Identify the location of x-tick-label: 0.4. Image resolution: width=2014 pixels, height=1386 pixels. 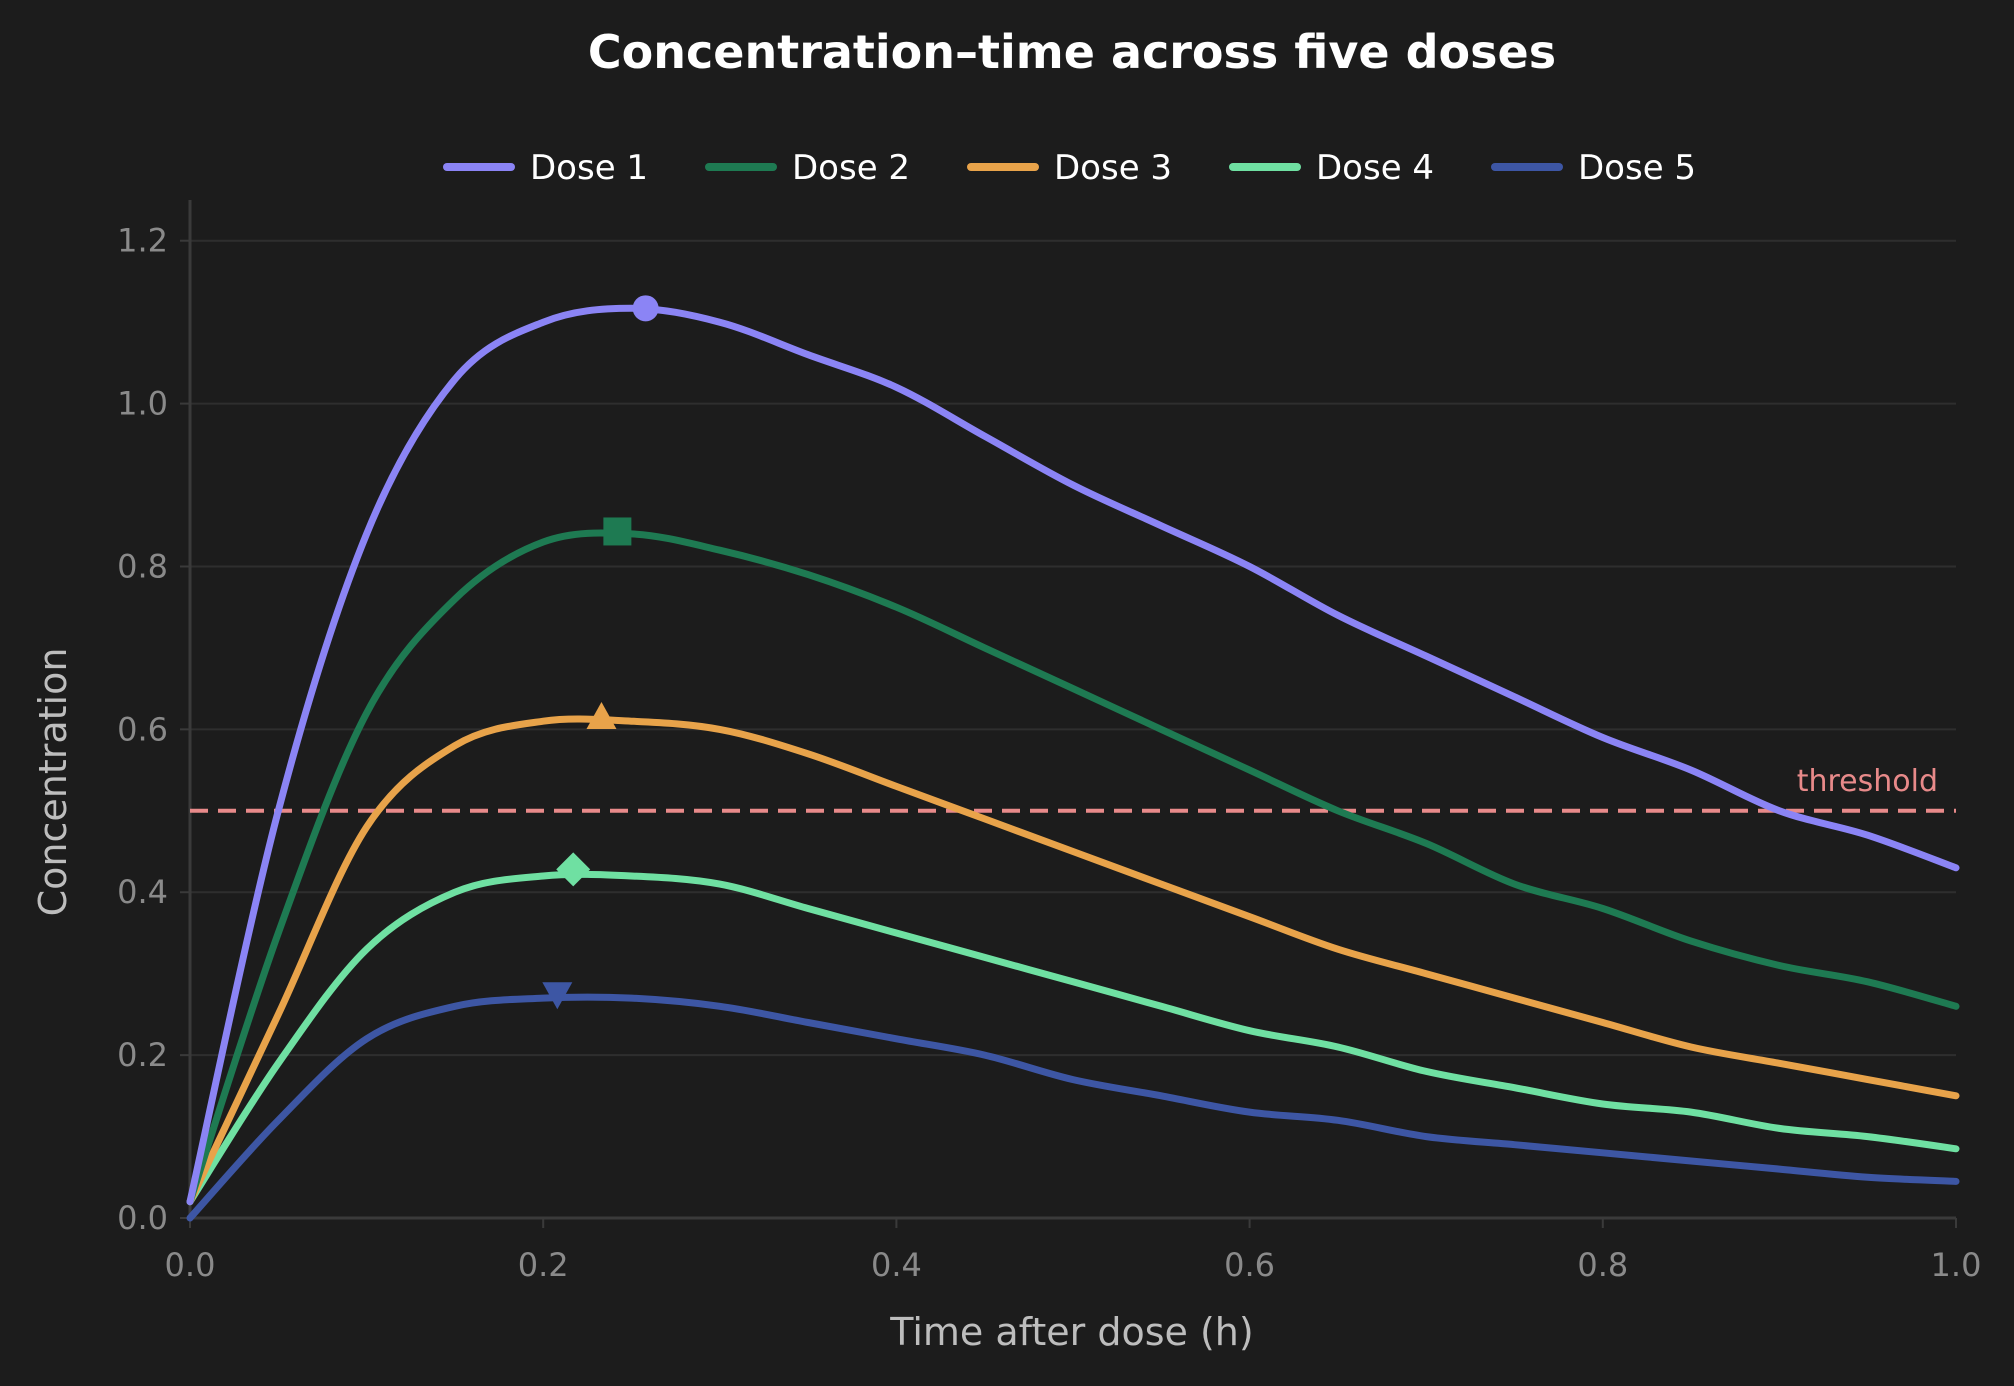
(896, 1265).